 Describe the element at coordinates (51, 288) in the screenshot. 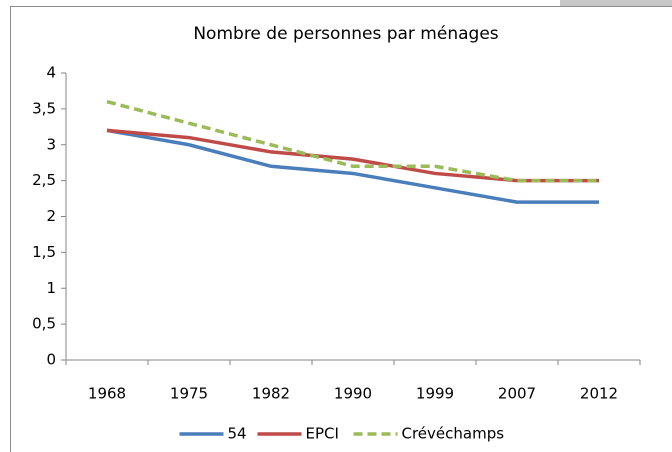

I see `y-tick-label: 1` at that location.